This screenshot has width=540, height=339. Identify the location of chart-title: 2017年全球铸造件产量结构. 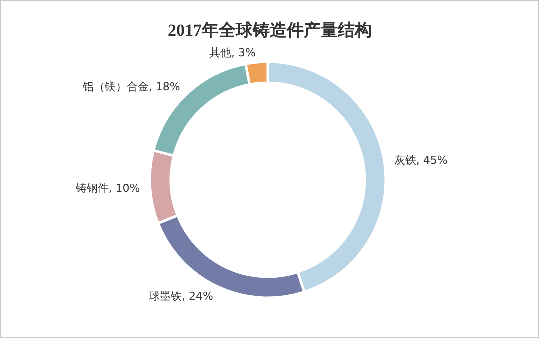
(270, 30).